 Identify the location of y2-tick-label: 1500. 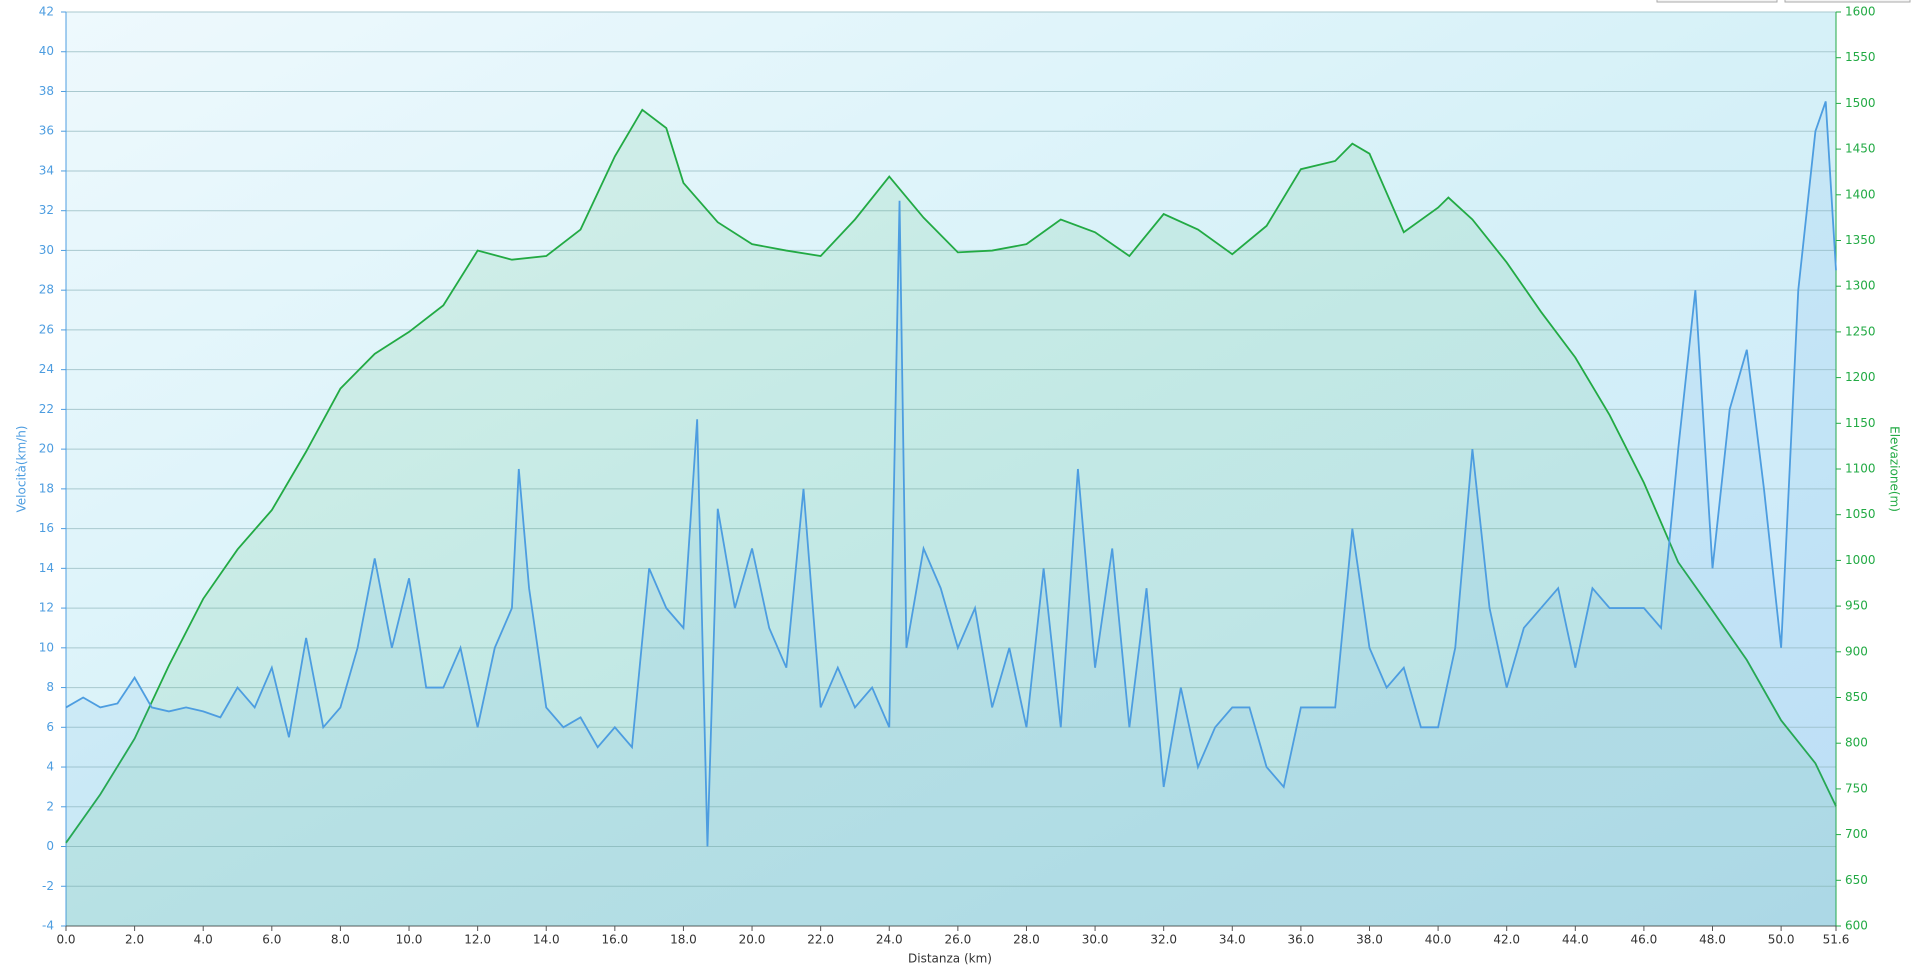
(1860, 103).